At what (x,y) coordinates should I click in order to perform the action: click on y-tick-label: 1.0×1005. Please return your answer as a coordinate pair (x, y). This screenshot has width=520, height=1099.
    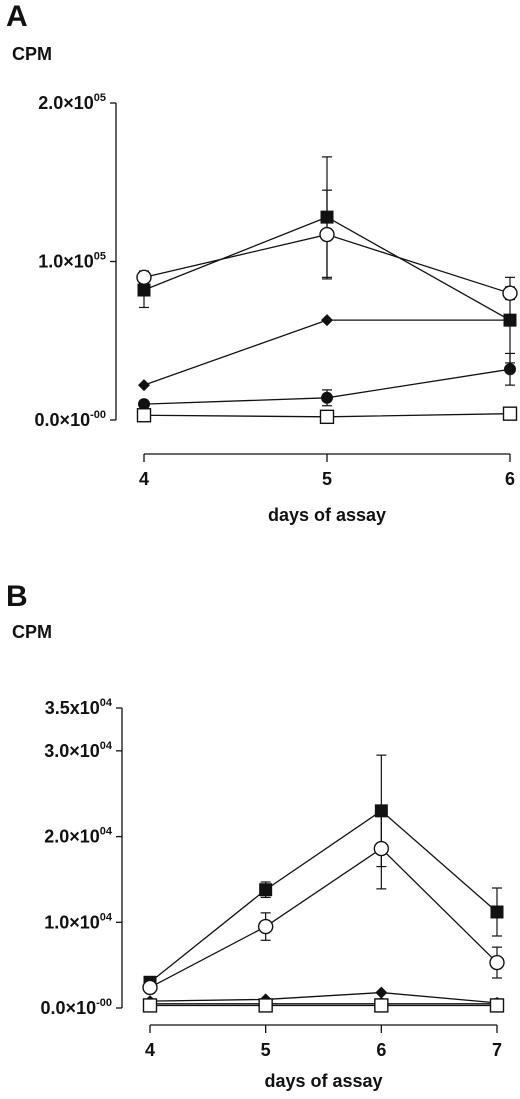
    Looking at the image, I should click on (72, 261).